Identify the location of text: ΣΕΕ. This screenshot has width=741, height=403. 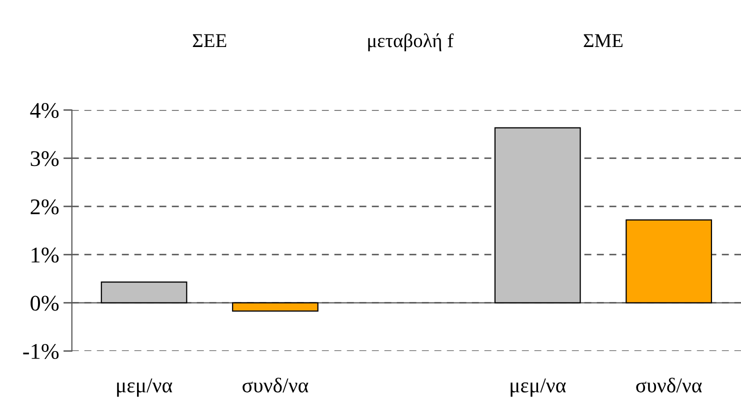
(209, 40).